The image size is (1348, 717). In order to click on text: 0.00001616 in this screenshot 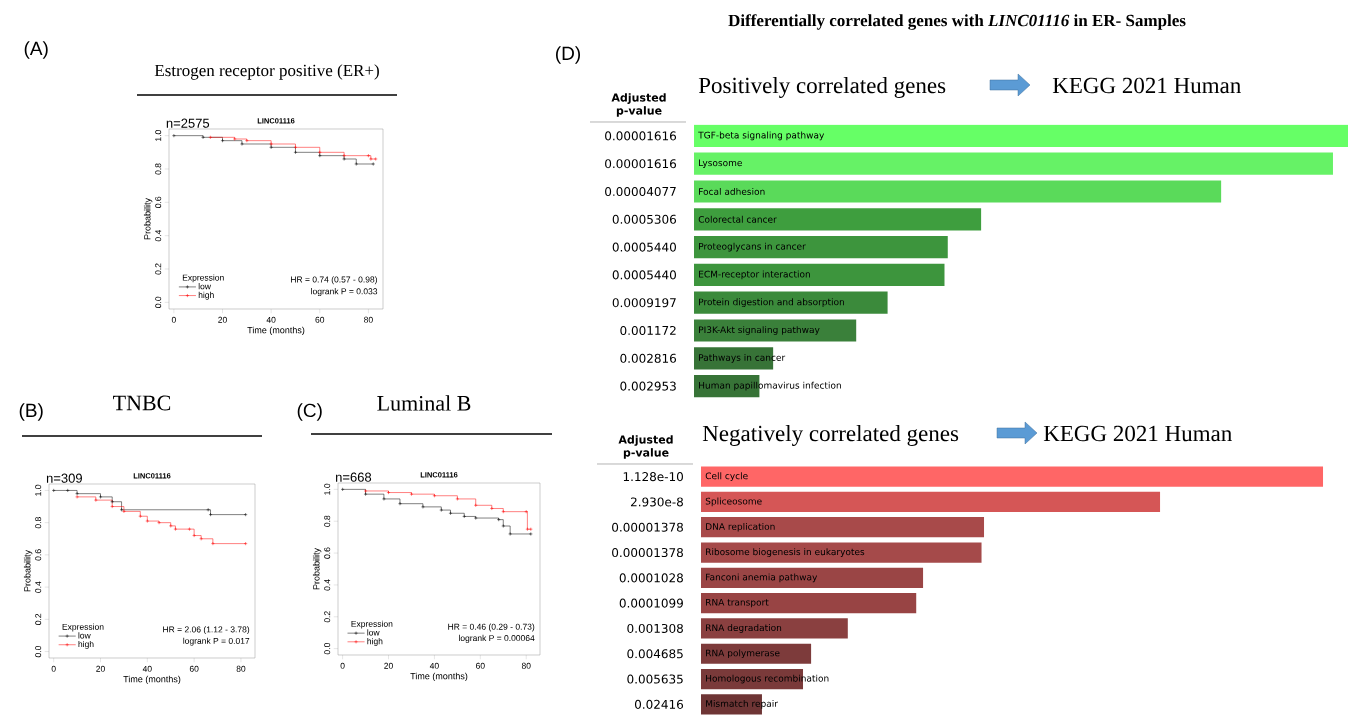, I will do `click(641, 164)`.